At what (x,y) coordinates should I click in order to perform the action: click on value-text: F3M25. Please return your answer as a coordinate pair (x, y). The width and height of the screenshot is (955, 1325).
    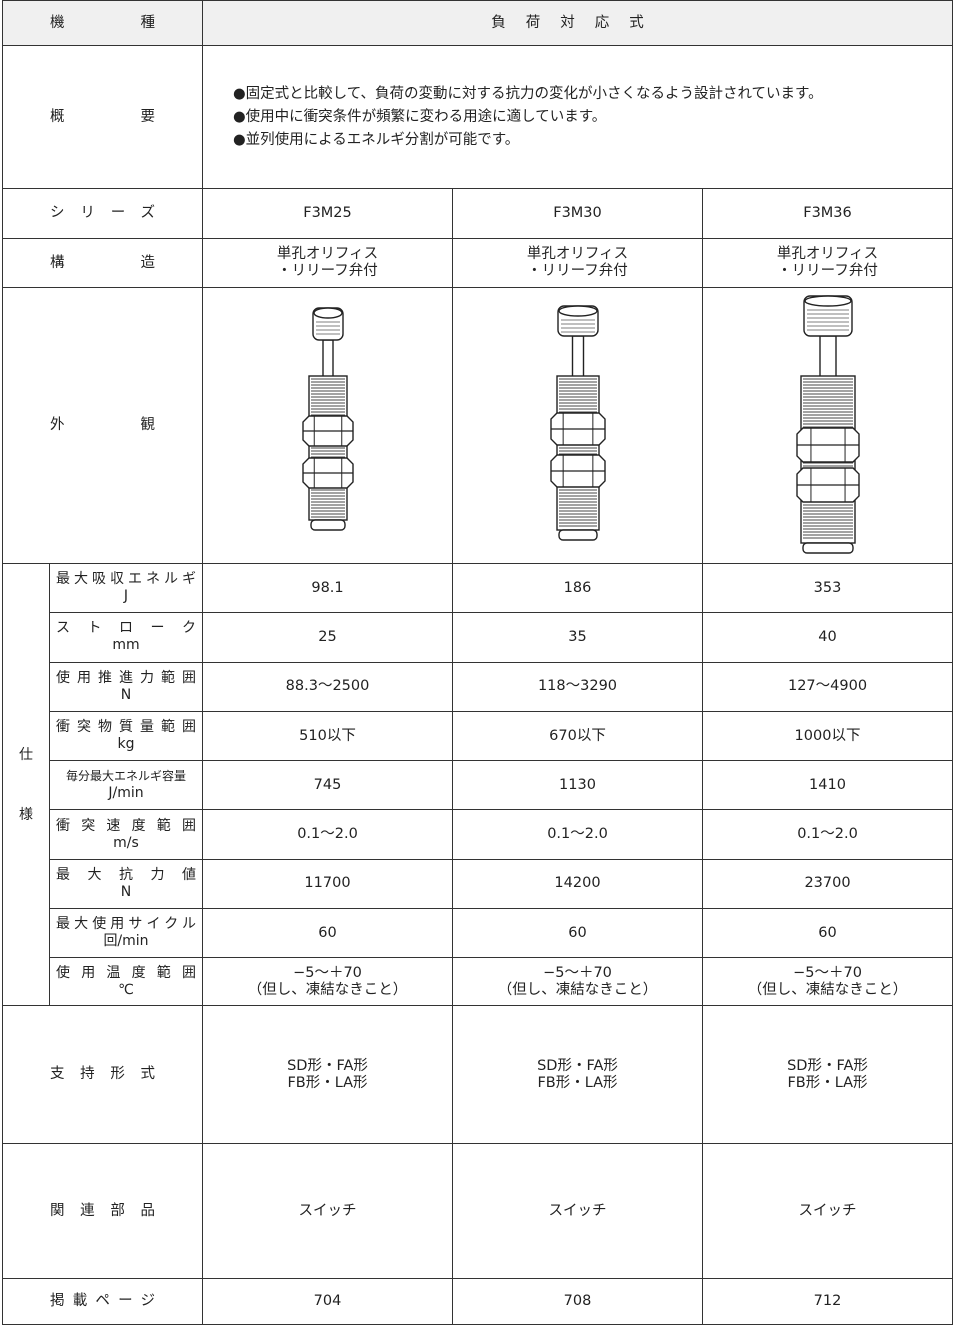
    Looking at the image, I should click on (327, 213).